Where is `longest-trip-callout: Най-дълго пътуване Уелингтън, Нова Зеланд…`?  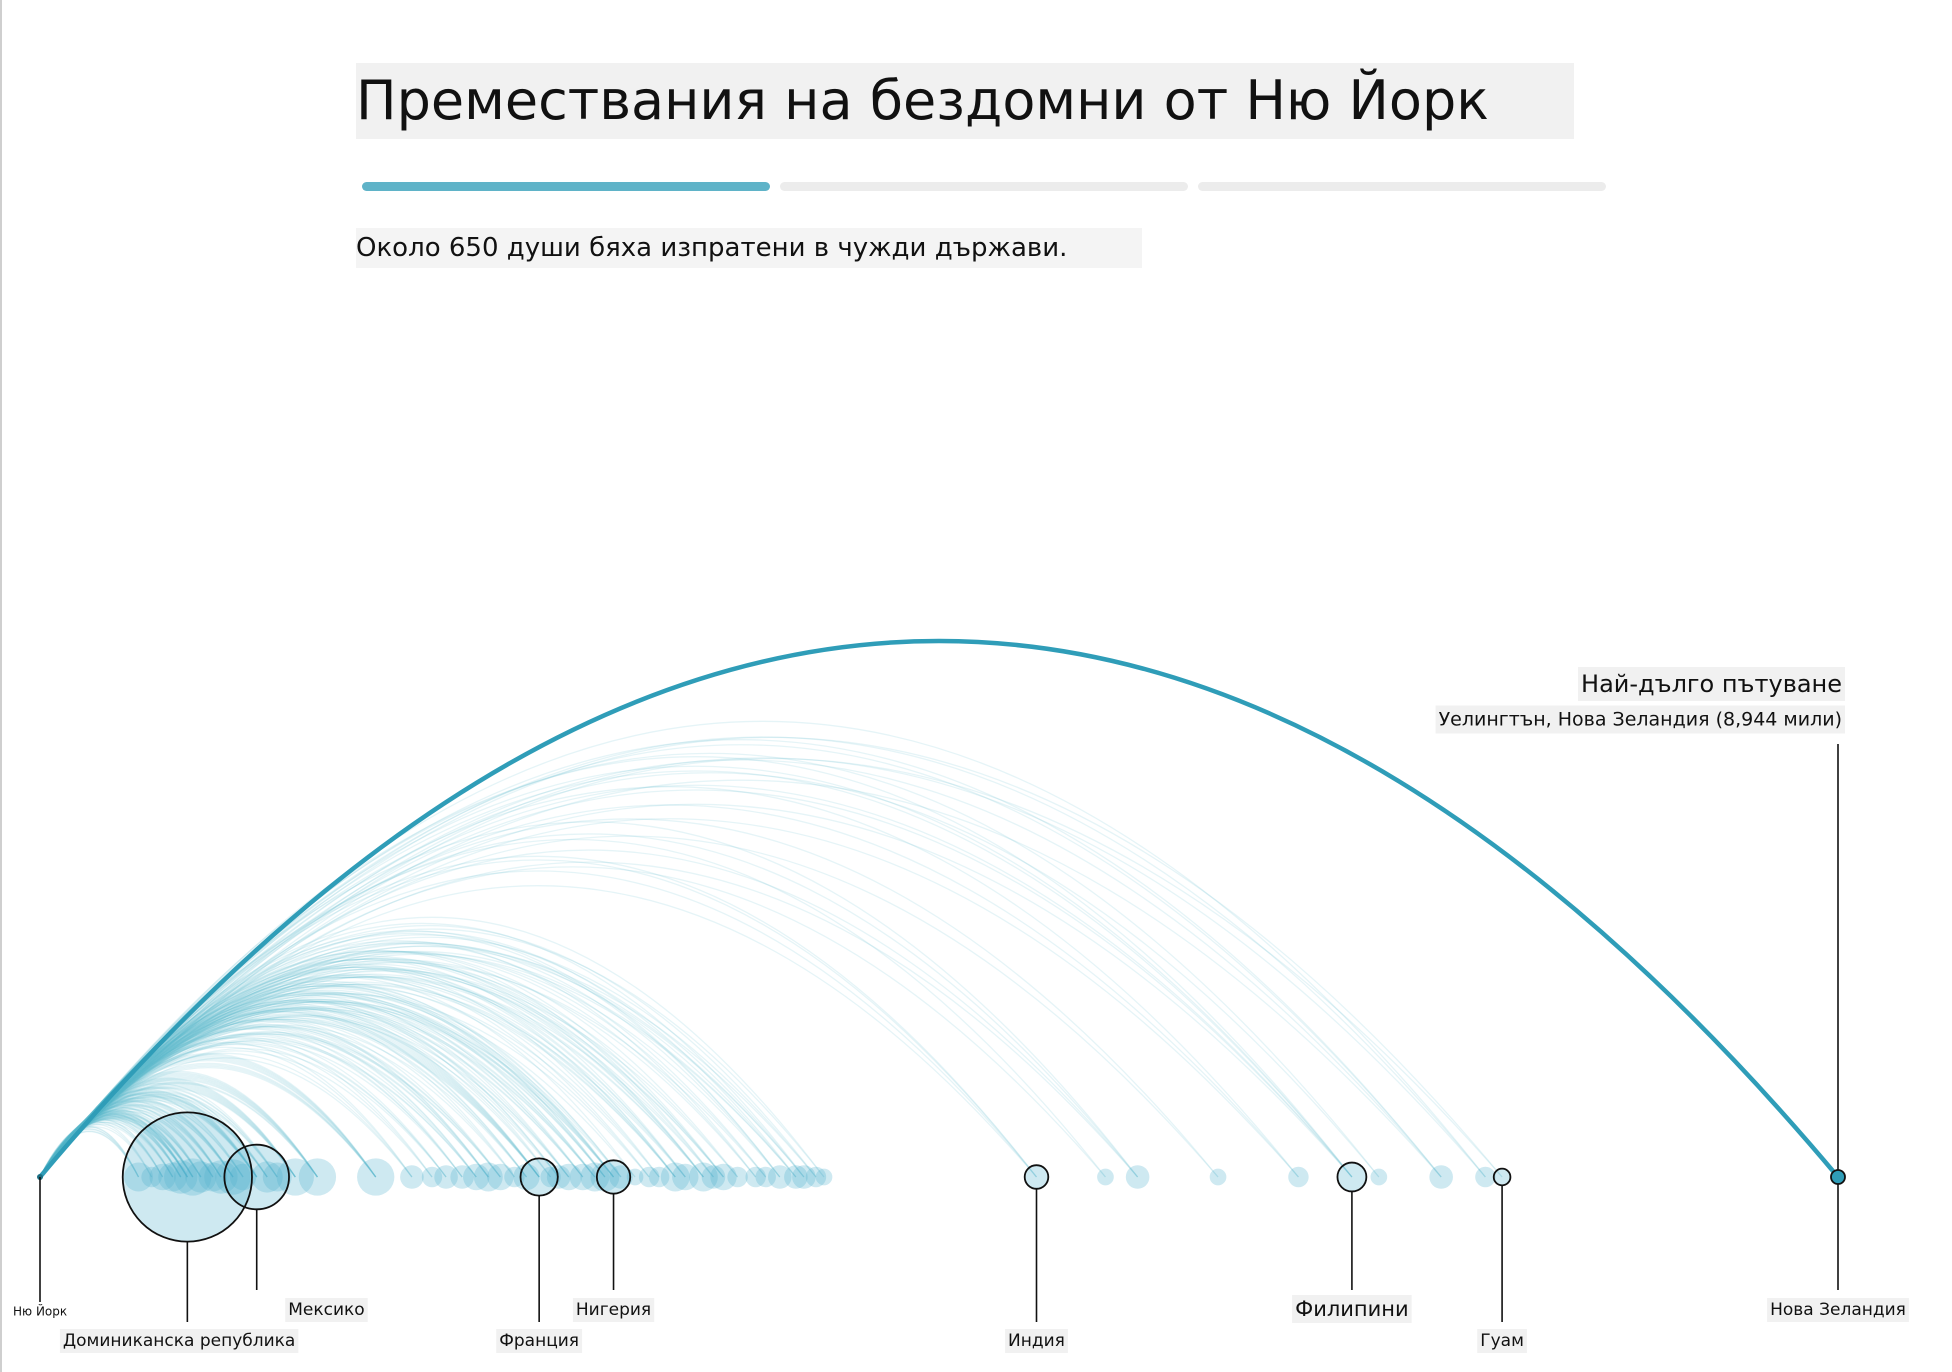 longest-trip-callout: Най-дълго пътуване Уелингтън, Нова Зеланд… is located at coordinates (1640, 918).